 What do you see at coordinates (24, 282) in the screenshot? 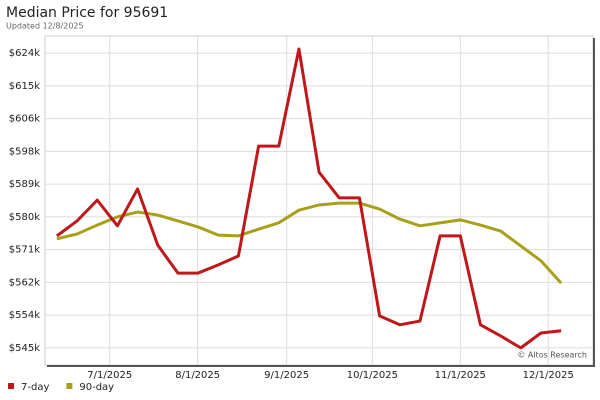
I see `y-tick-label: $562k` at bounding box center [24, 282].